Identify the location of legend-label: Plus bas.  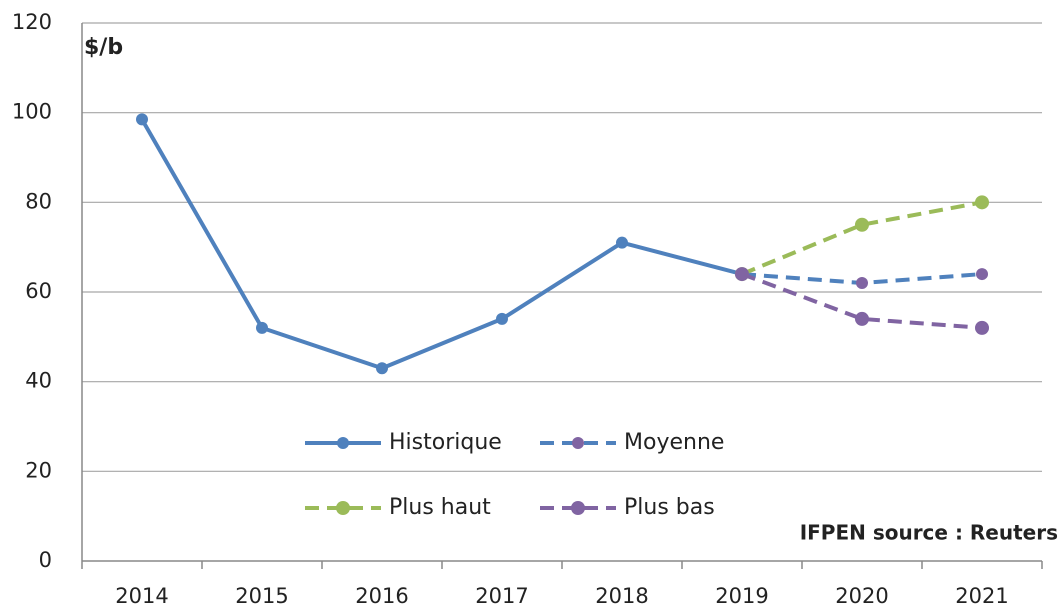
(669, 507).